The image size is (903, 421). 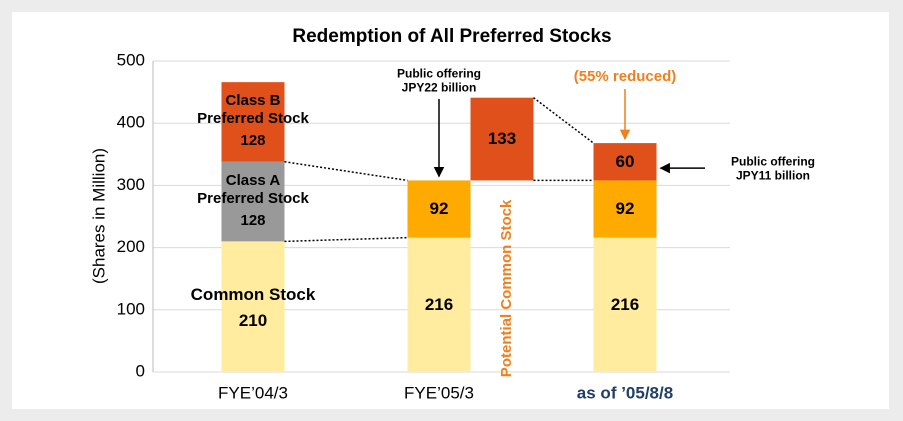 I want to click on y-tick-label: 0, so click(x=140, y=370).